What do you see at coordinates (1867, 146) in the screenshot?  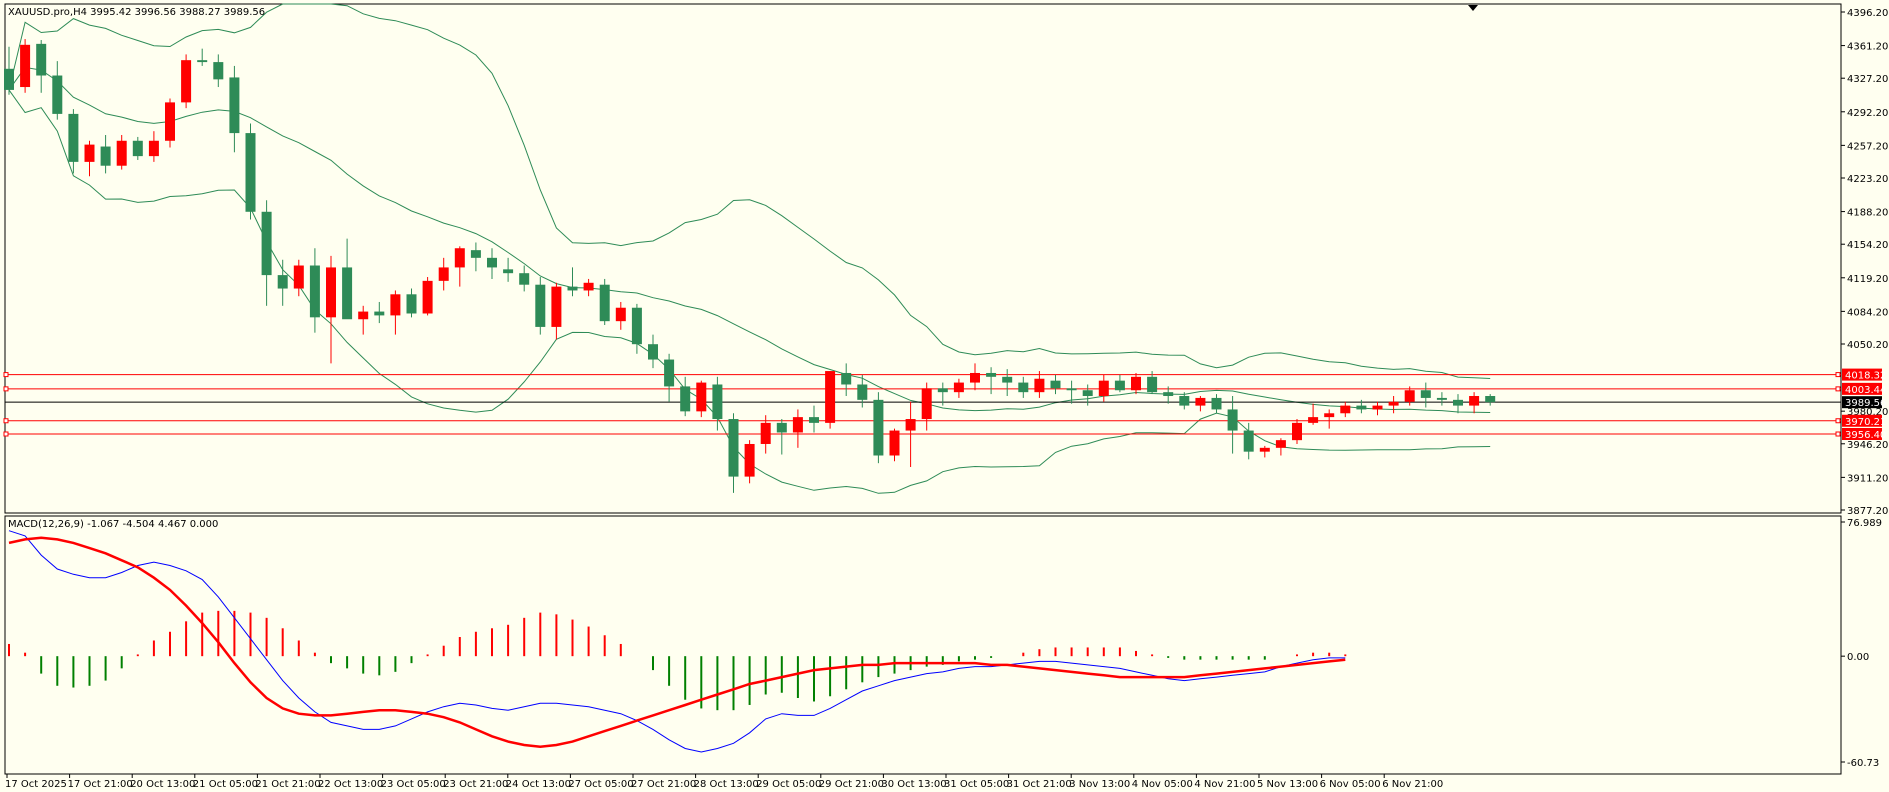 I see `price-tick-label: 4257.20` at bounding box center [1867, 146].